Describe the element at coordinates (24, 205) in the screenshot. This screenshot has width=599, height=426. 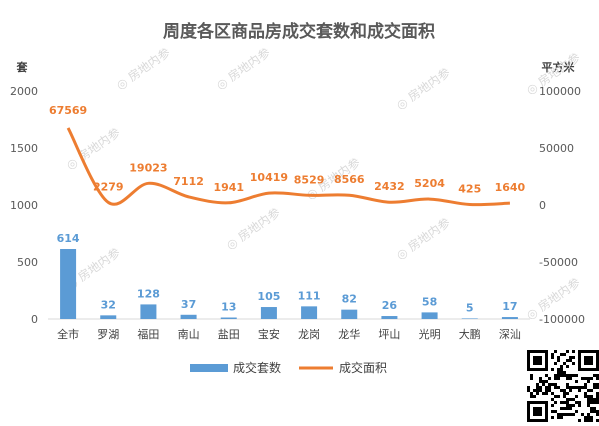
I see `left-axis-ticks: 0 500 1000 1500 2000` at that location.